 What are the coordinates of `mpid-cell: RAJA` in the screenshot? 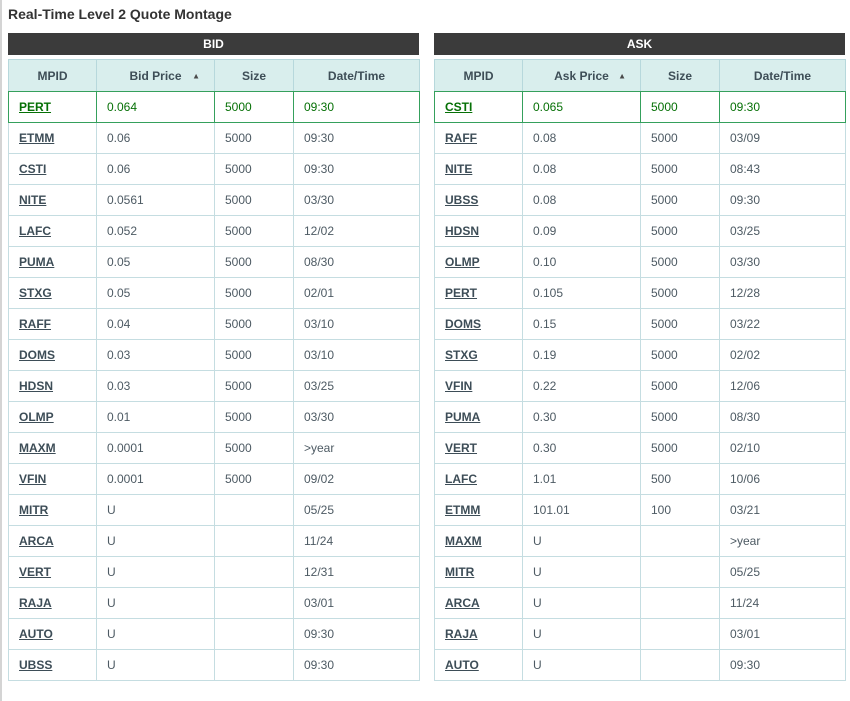 It's located at (52, 603).